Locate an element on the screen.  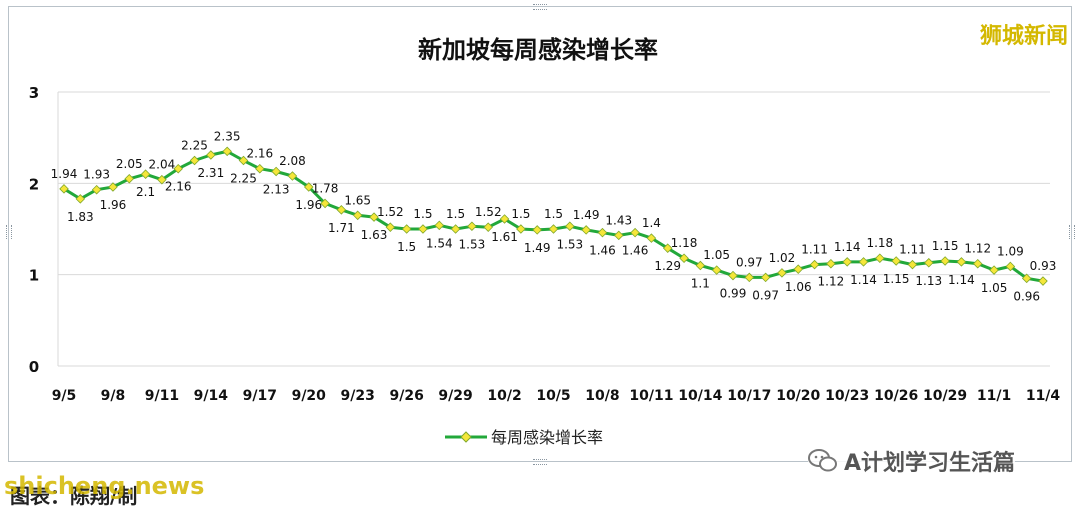
data-label: 1.63 is located at coordinates (374, 235).